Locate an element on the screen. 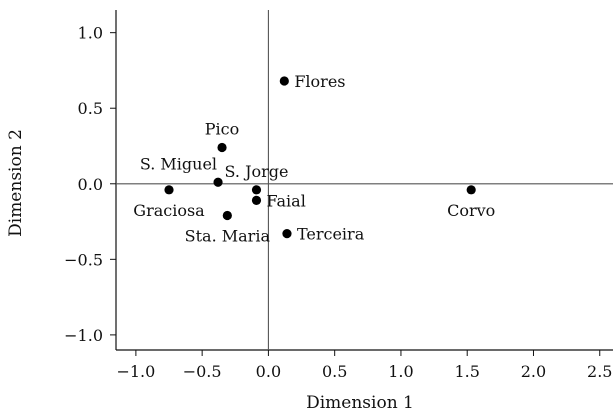 Image resolution: width=613 pixels, height=414 pixels. data-point-label: S. Jorge is located at coordinates (257, 171).